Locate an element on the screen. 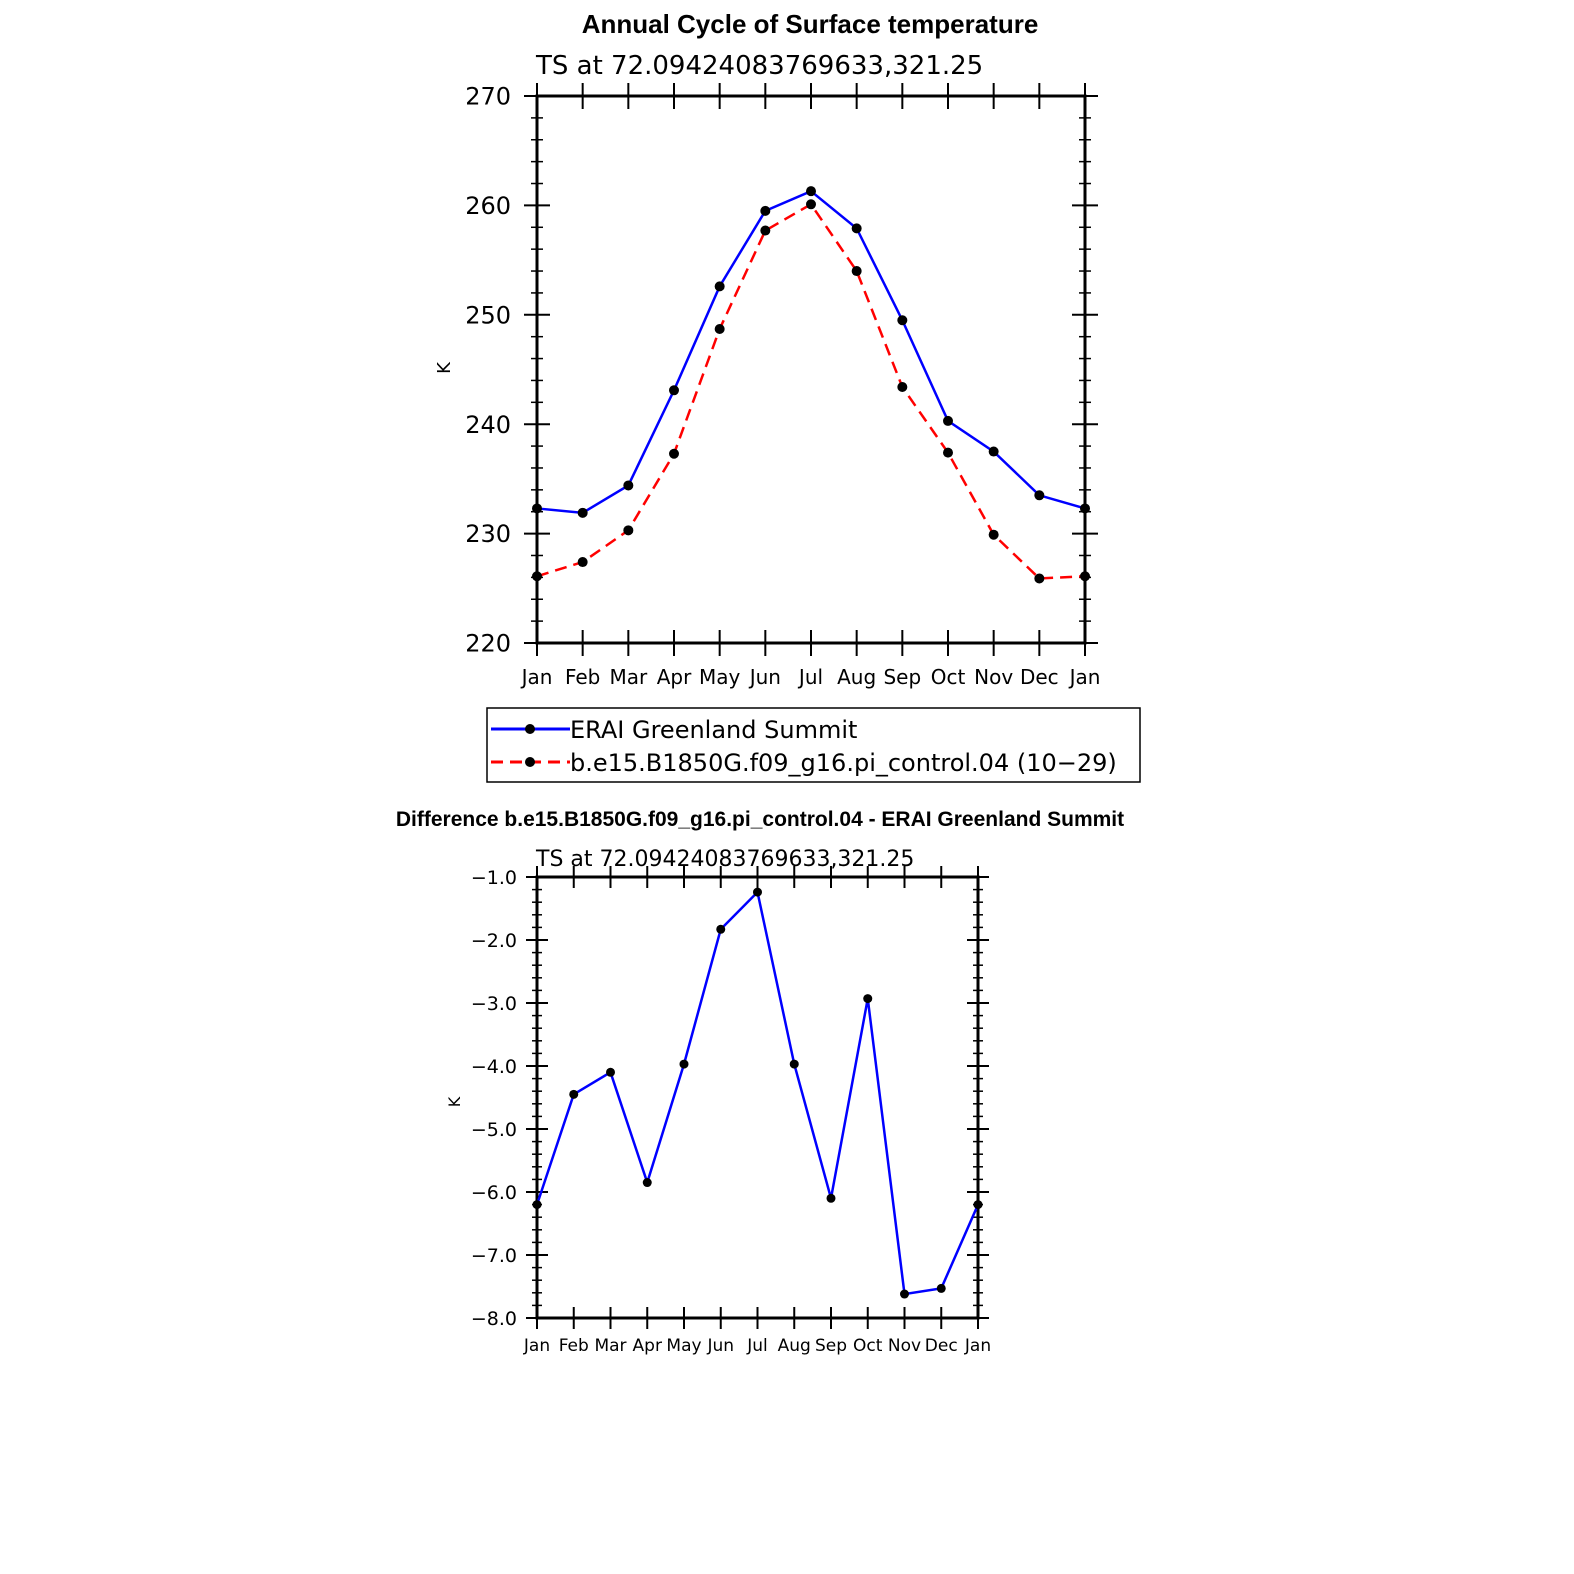 Image resolution: width=1574 pixels, height=1574 pixels. chart1-title: Annual Cycle of Surface temperature is located at coordinates (810, 24).